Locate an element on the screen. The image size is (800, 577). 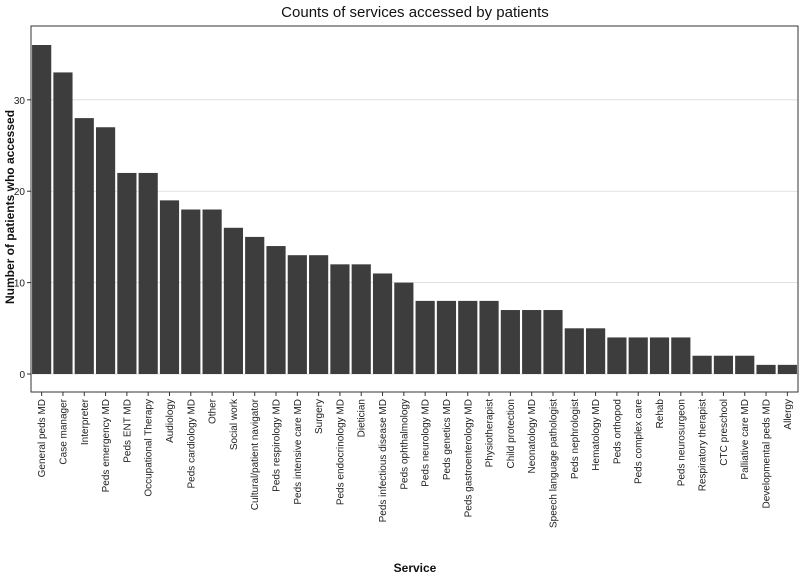
x-tick-label: Respiratory therapist is located at coordinates (703, 445).